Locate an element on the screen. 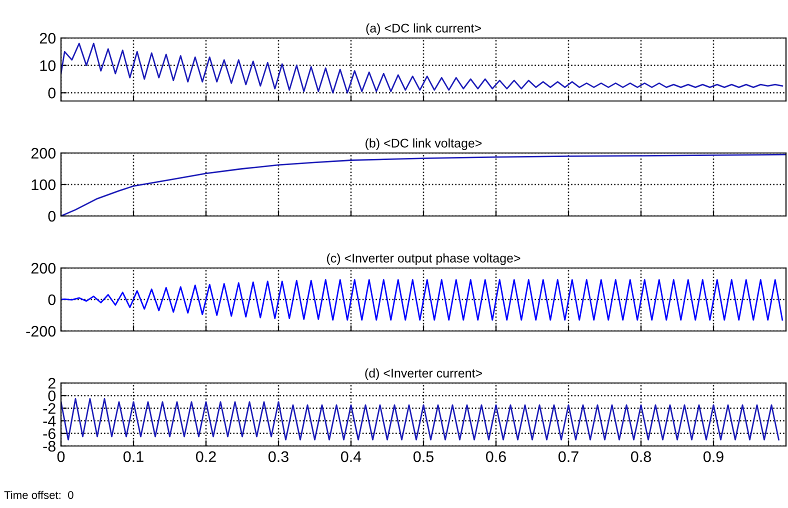 The height and width of the screenshot is (508, 788). x-tick-label: 0.9 is located at coordinates (713, 456).